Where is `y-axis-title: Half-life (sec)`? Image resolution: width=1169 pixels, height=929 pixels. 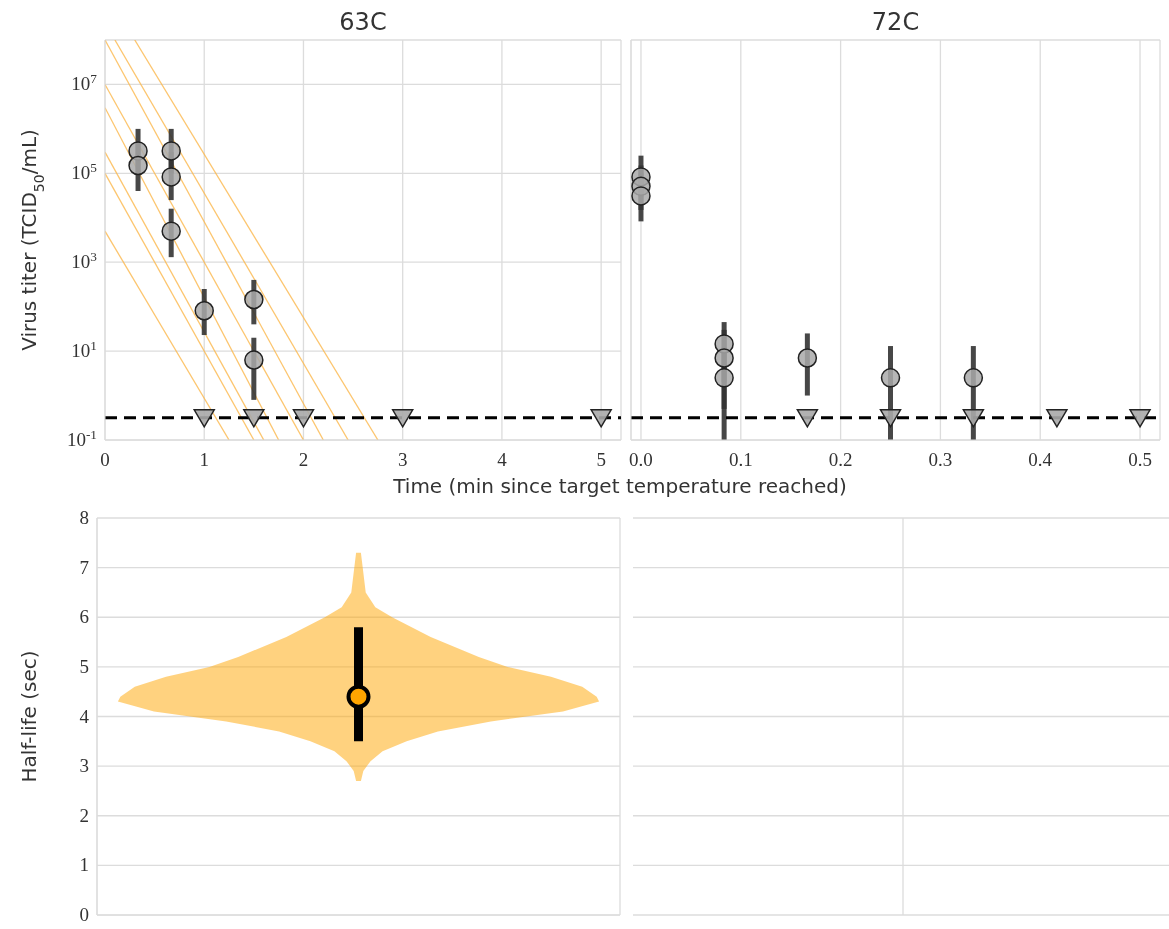
y-axis-title: Half-life (sec) is located at coordinates (29, 716).